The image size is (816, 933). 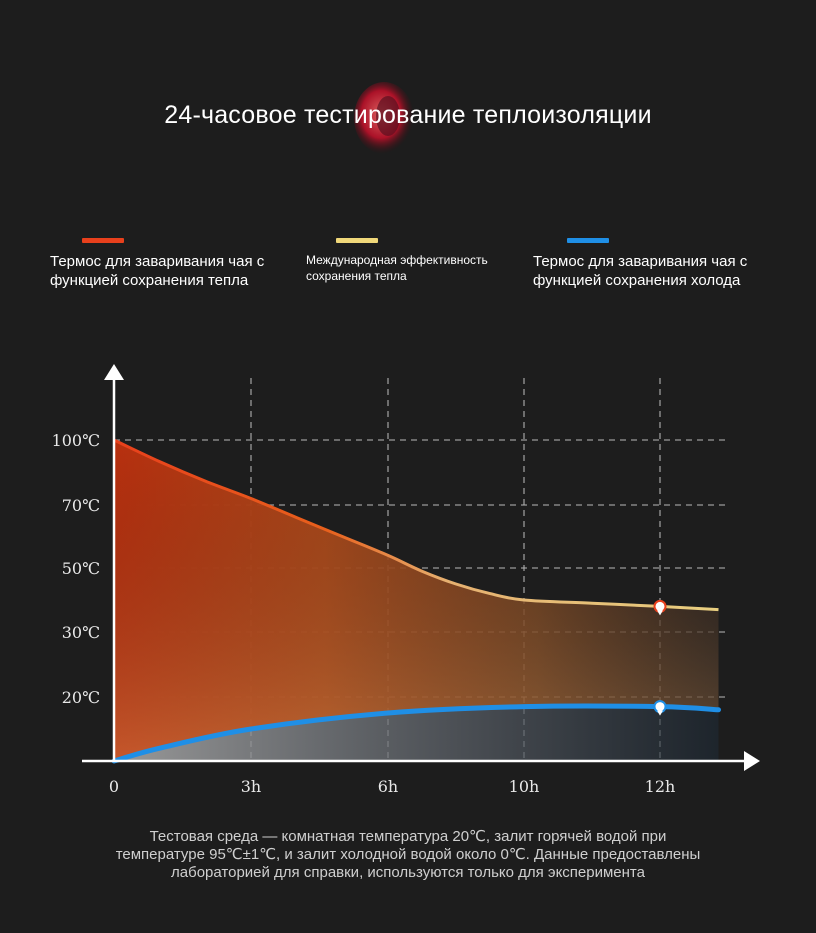 I want to click on x-axis-arrow-icon, so click(x=752, y=761).